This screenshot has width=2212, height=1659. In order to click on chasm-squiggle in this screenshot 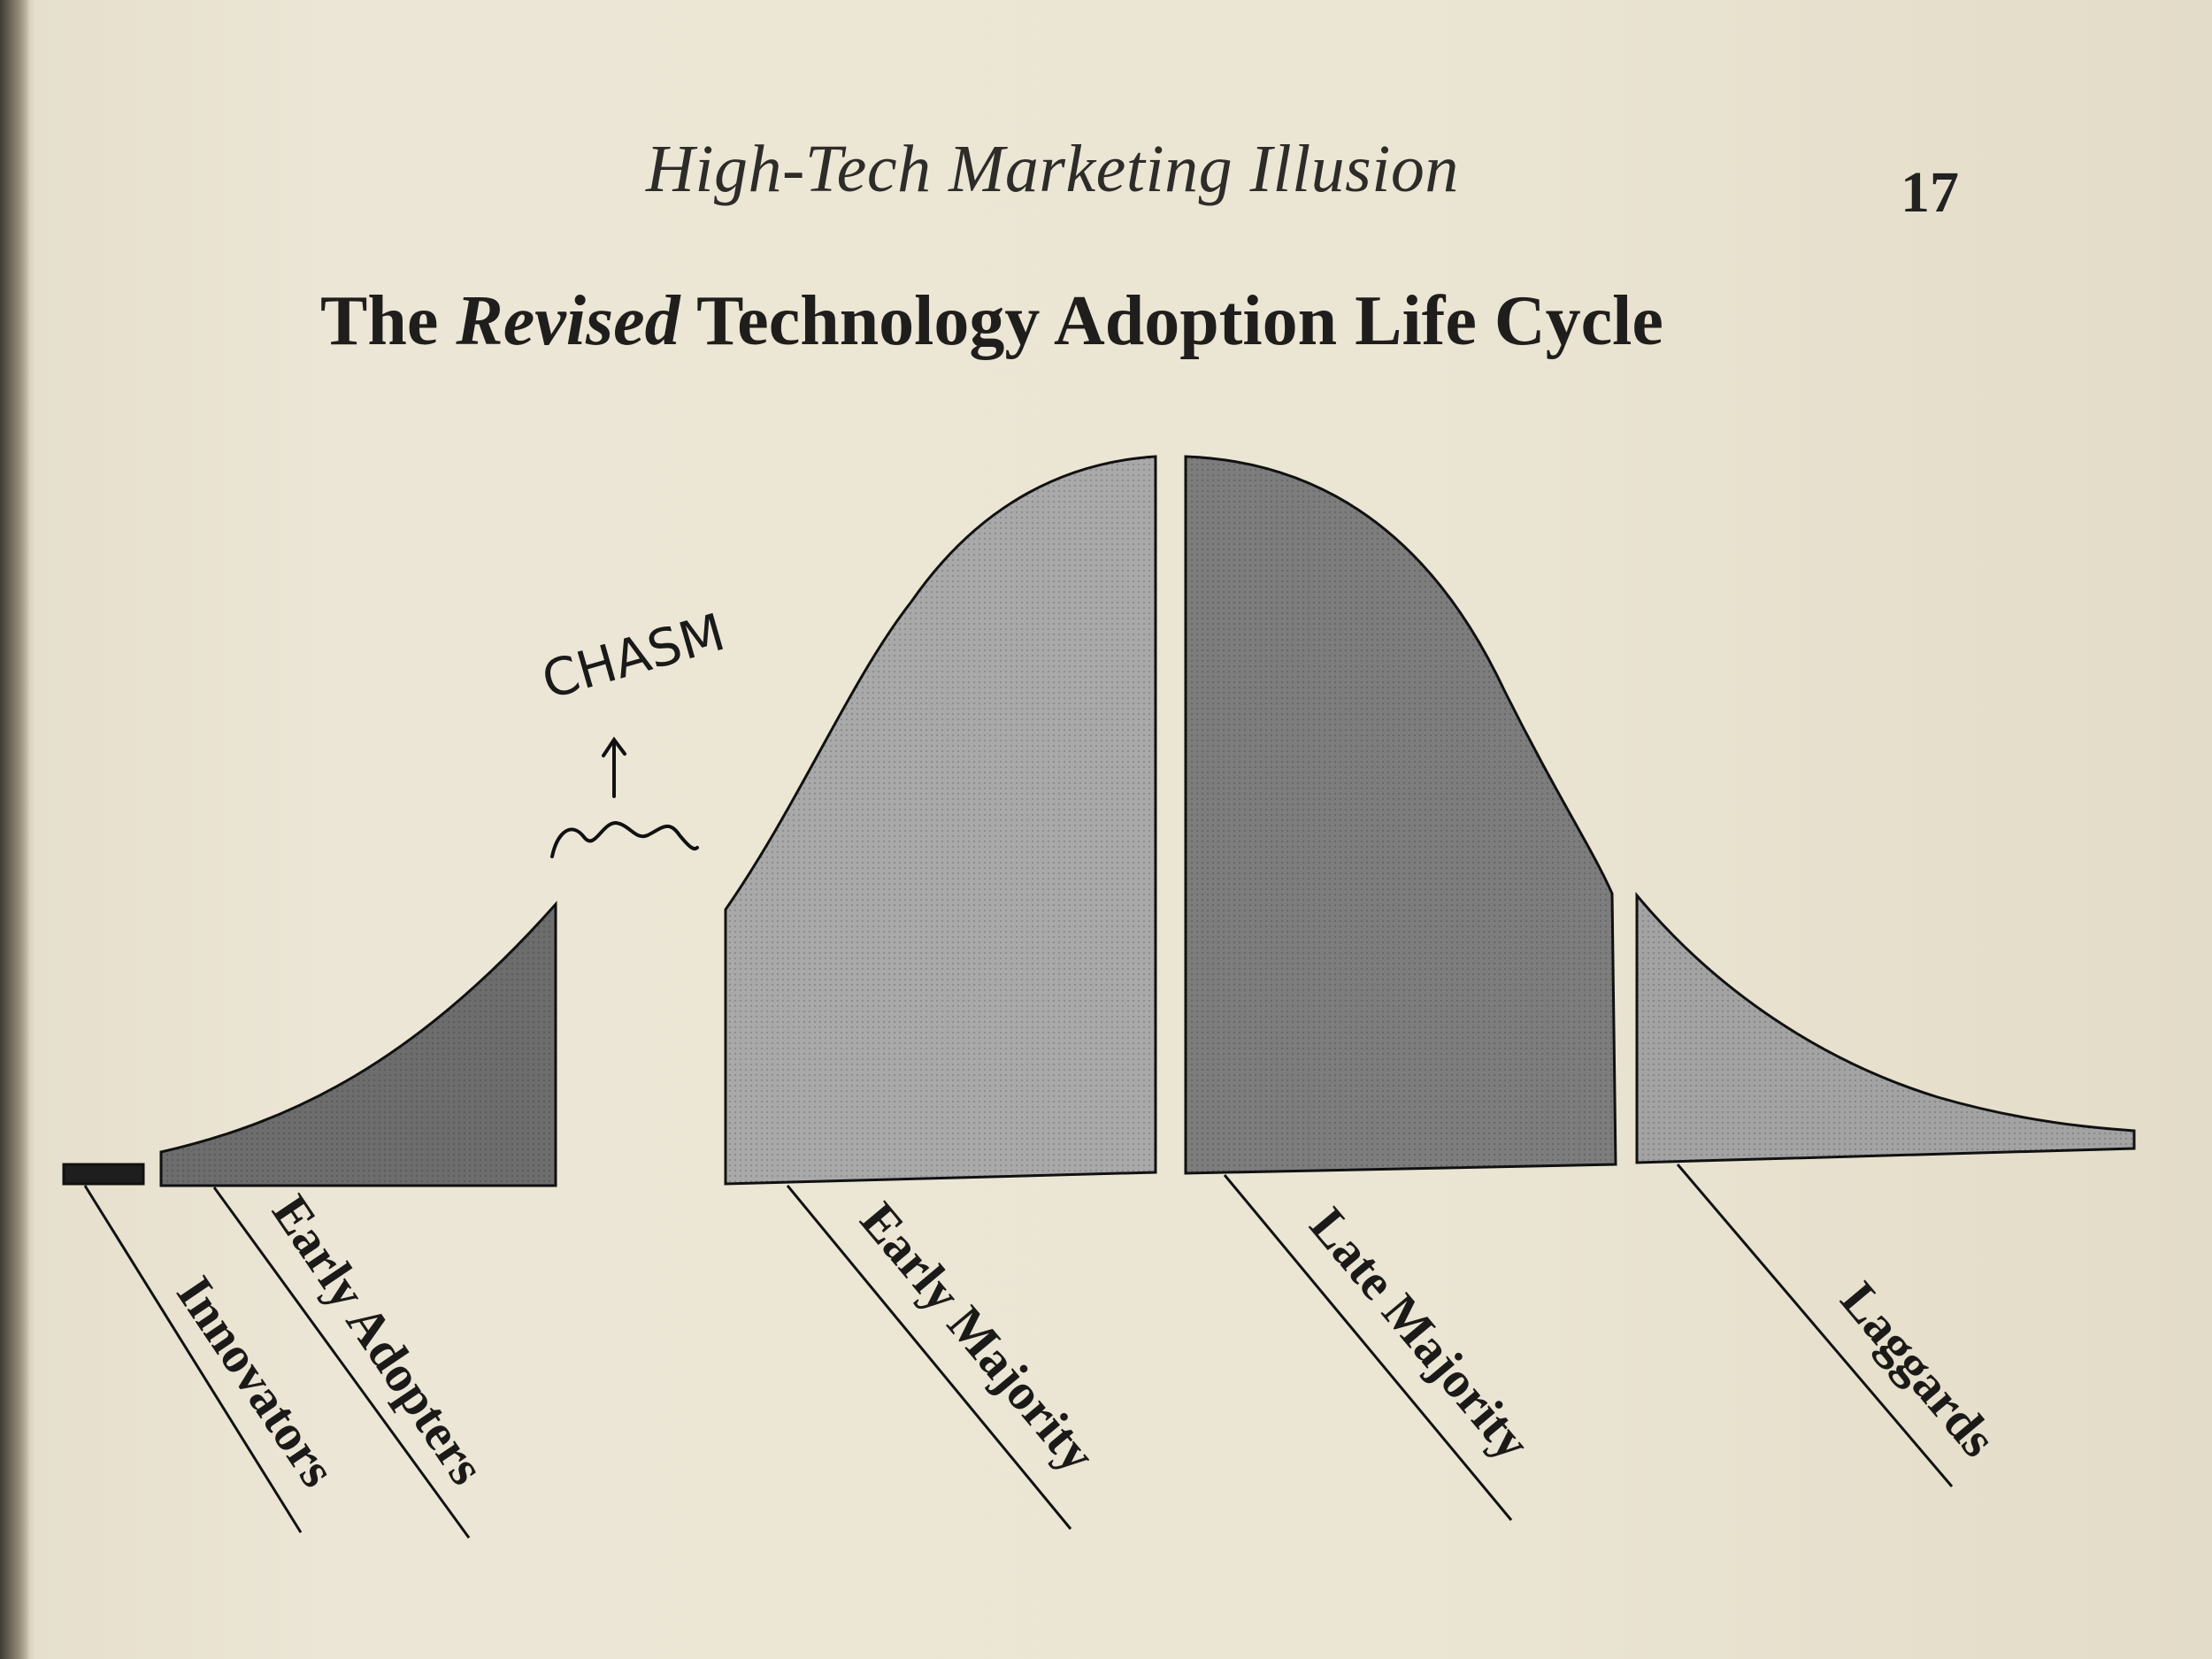, I will do `click(624, 839)`.